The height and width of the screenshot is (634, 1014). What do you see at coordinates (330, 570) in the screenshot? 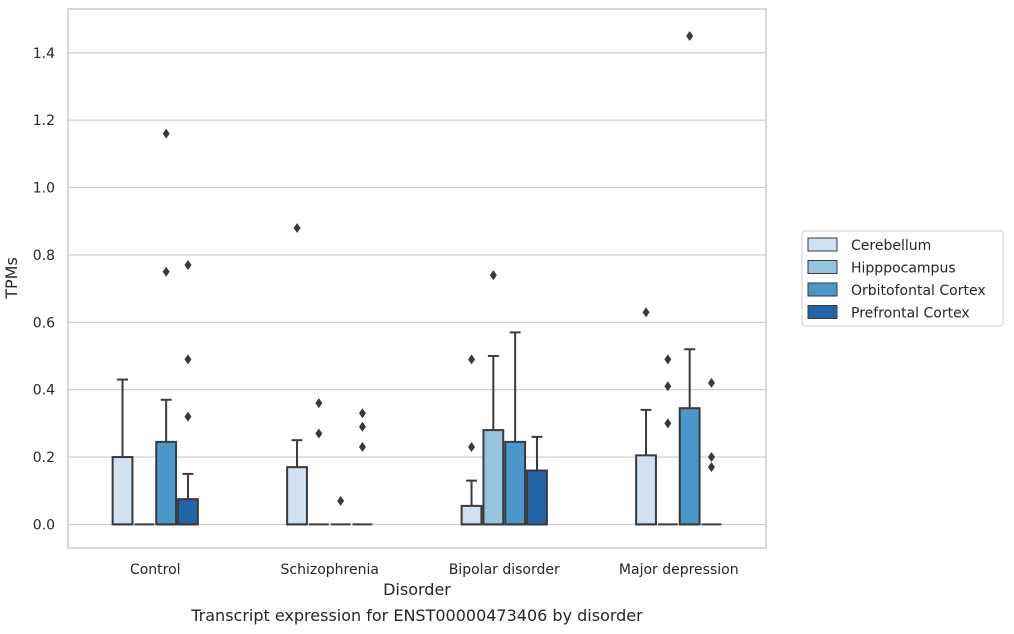
I see `x-tick-label: Schizophrenia` at bounding box center [330, 570].